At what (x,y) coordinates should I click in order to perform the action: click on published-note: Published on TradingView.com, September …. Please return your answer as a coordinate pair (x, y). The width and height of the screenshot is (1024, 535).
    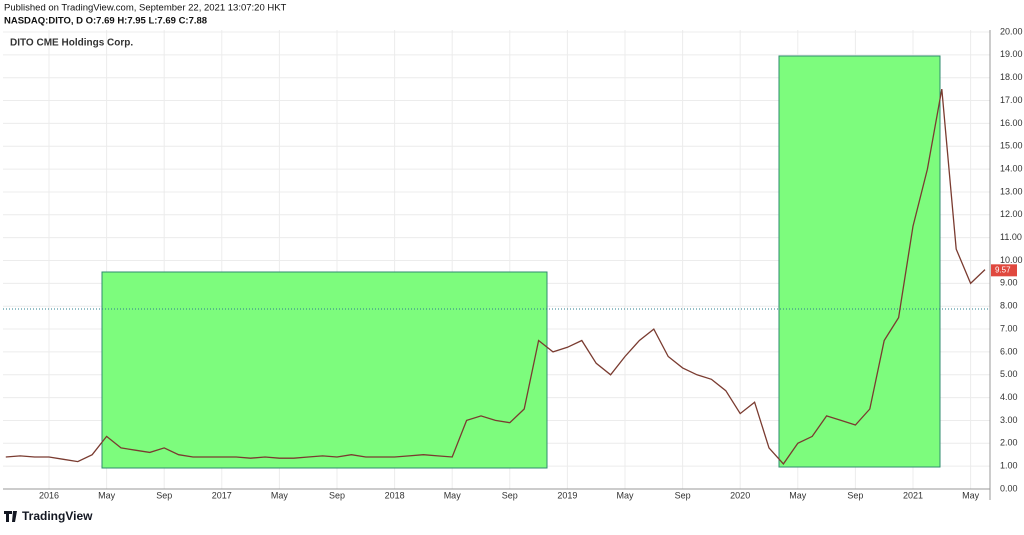
    Looking at the image, I should click on (145, 8).